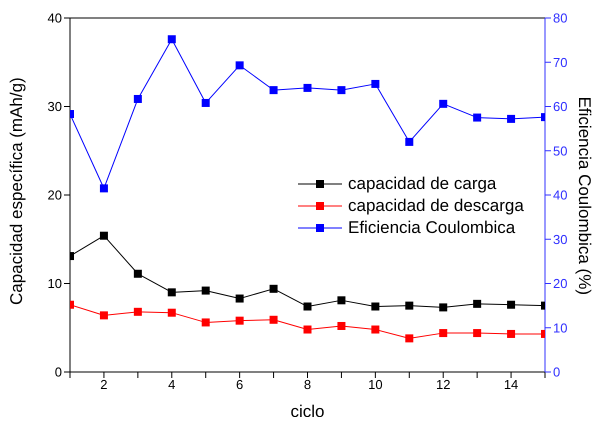  I want to click on y-axis-title: Capacidad específica (mAh/g), so click(16, 191).